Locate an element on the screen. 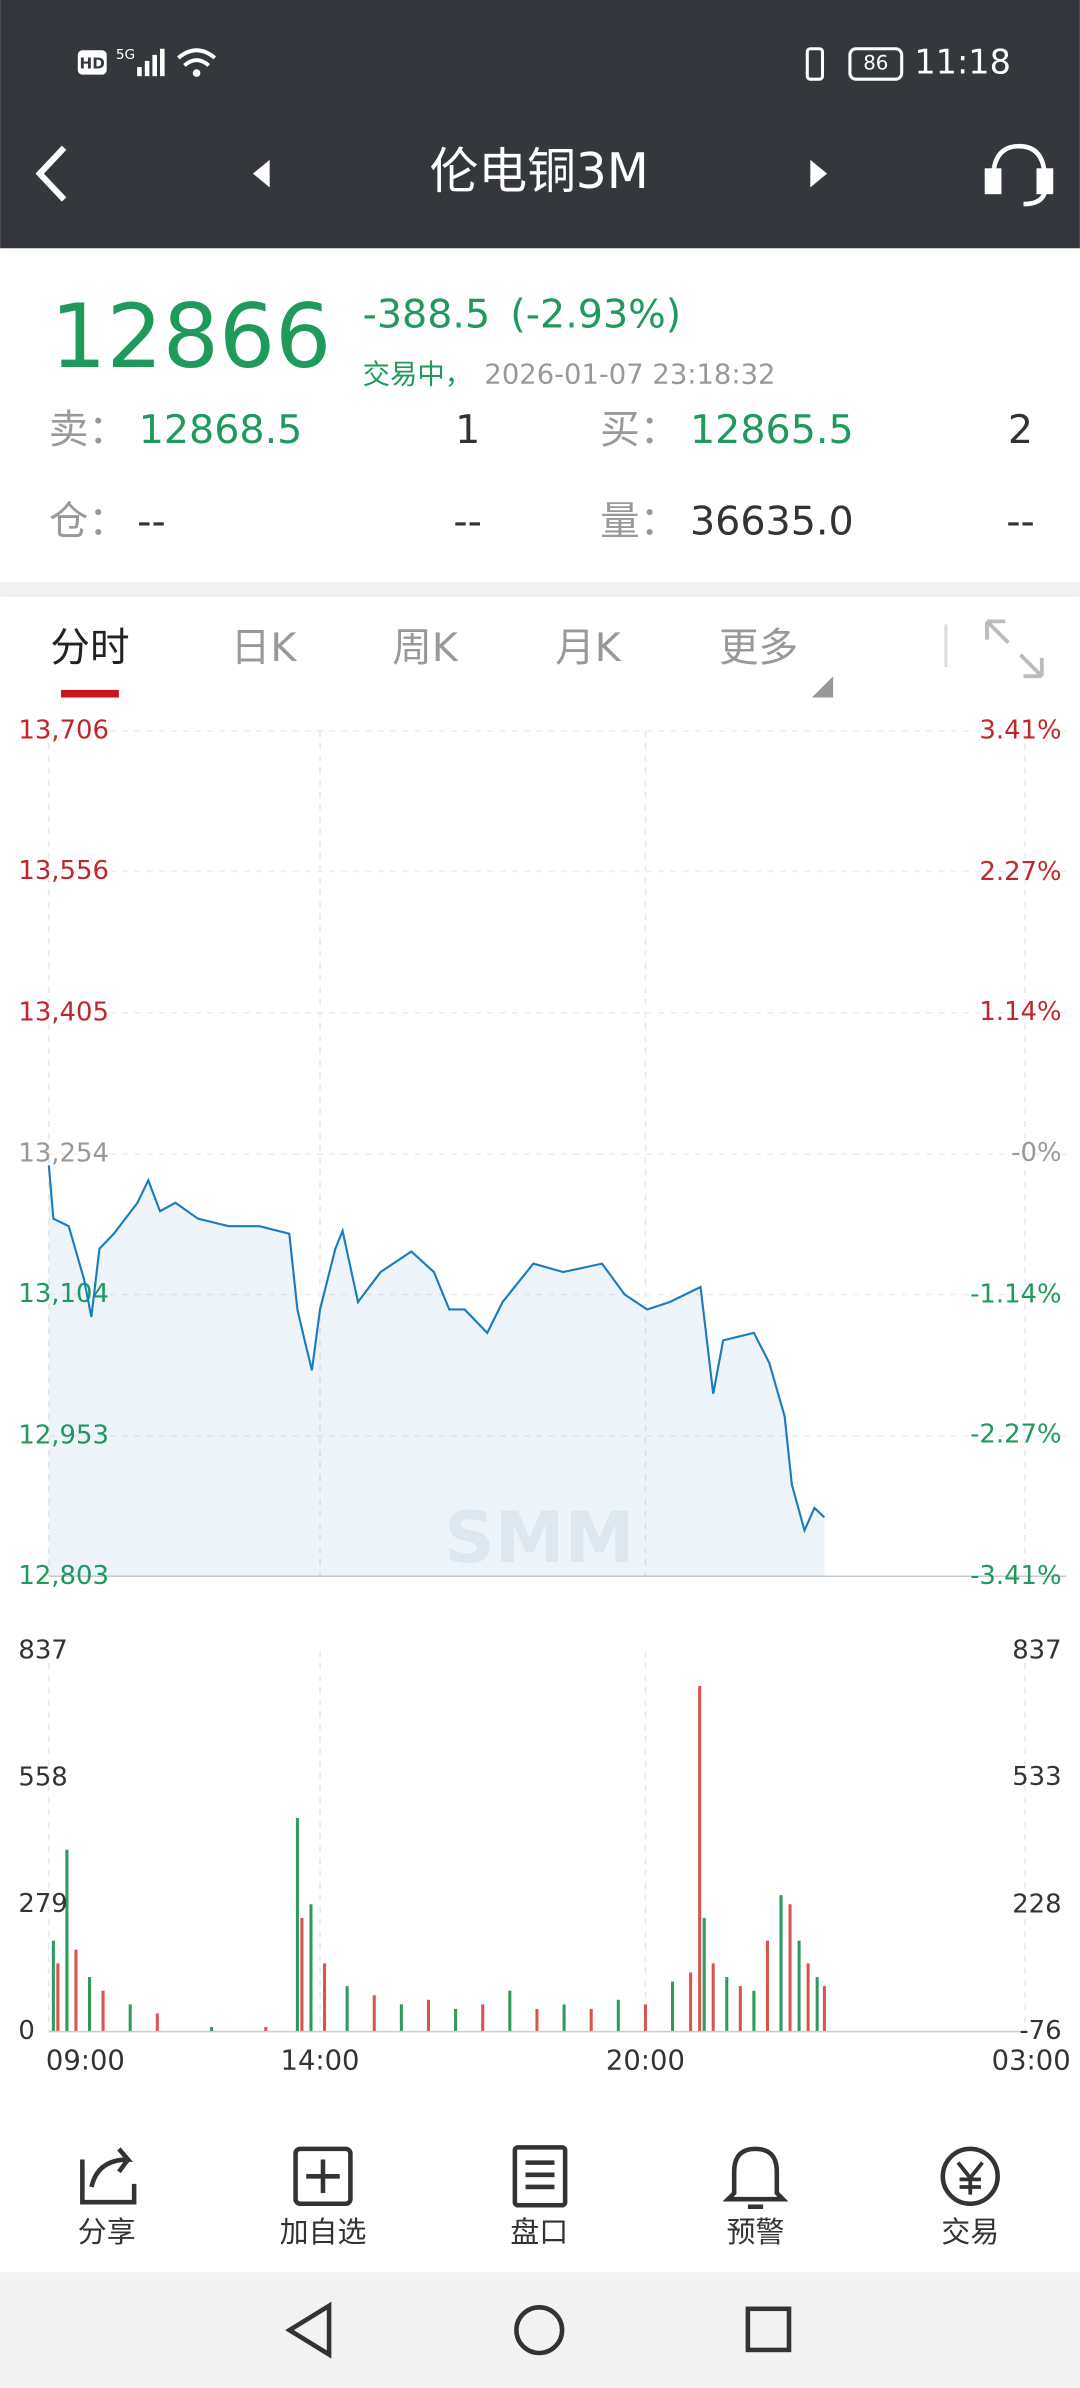 The image size is (1080, 2388). tab: 月K is located at coordinates (588, 648).